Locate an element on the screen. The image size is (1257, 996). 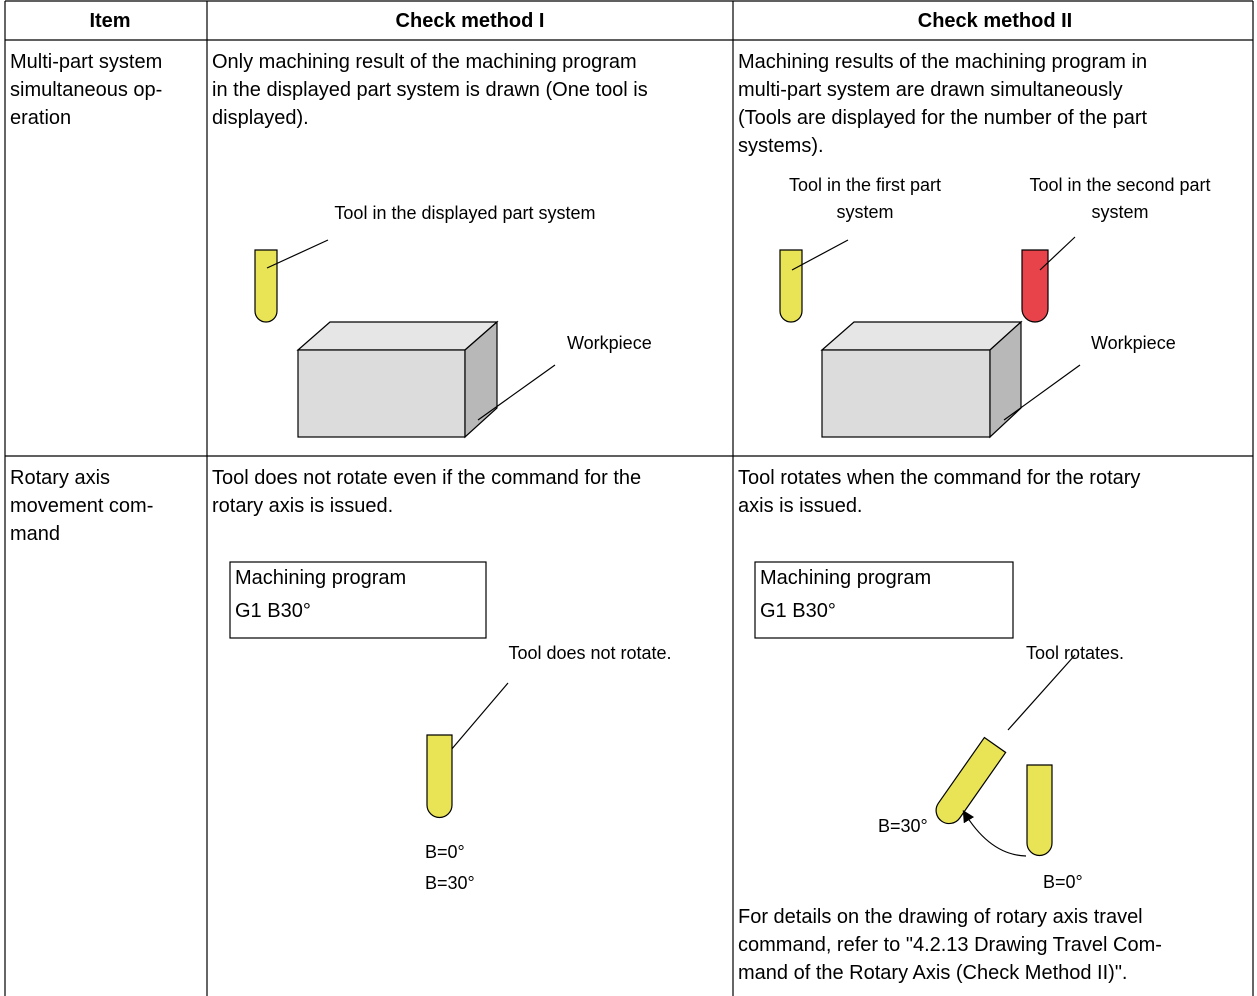
figure-label: Tool does not rotate. is located at coordinates (589, 653).